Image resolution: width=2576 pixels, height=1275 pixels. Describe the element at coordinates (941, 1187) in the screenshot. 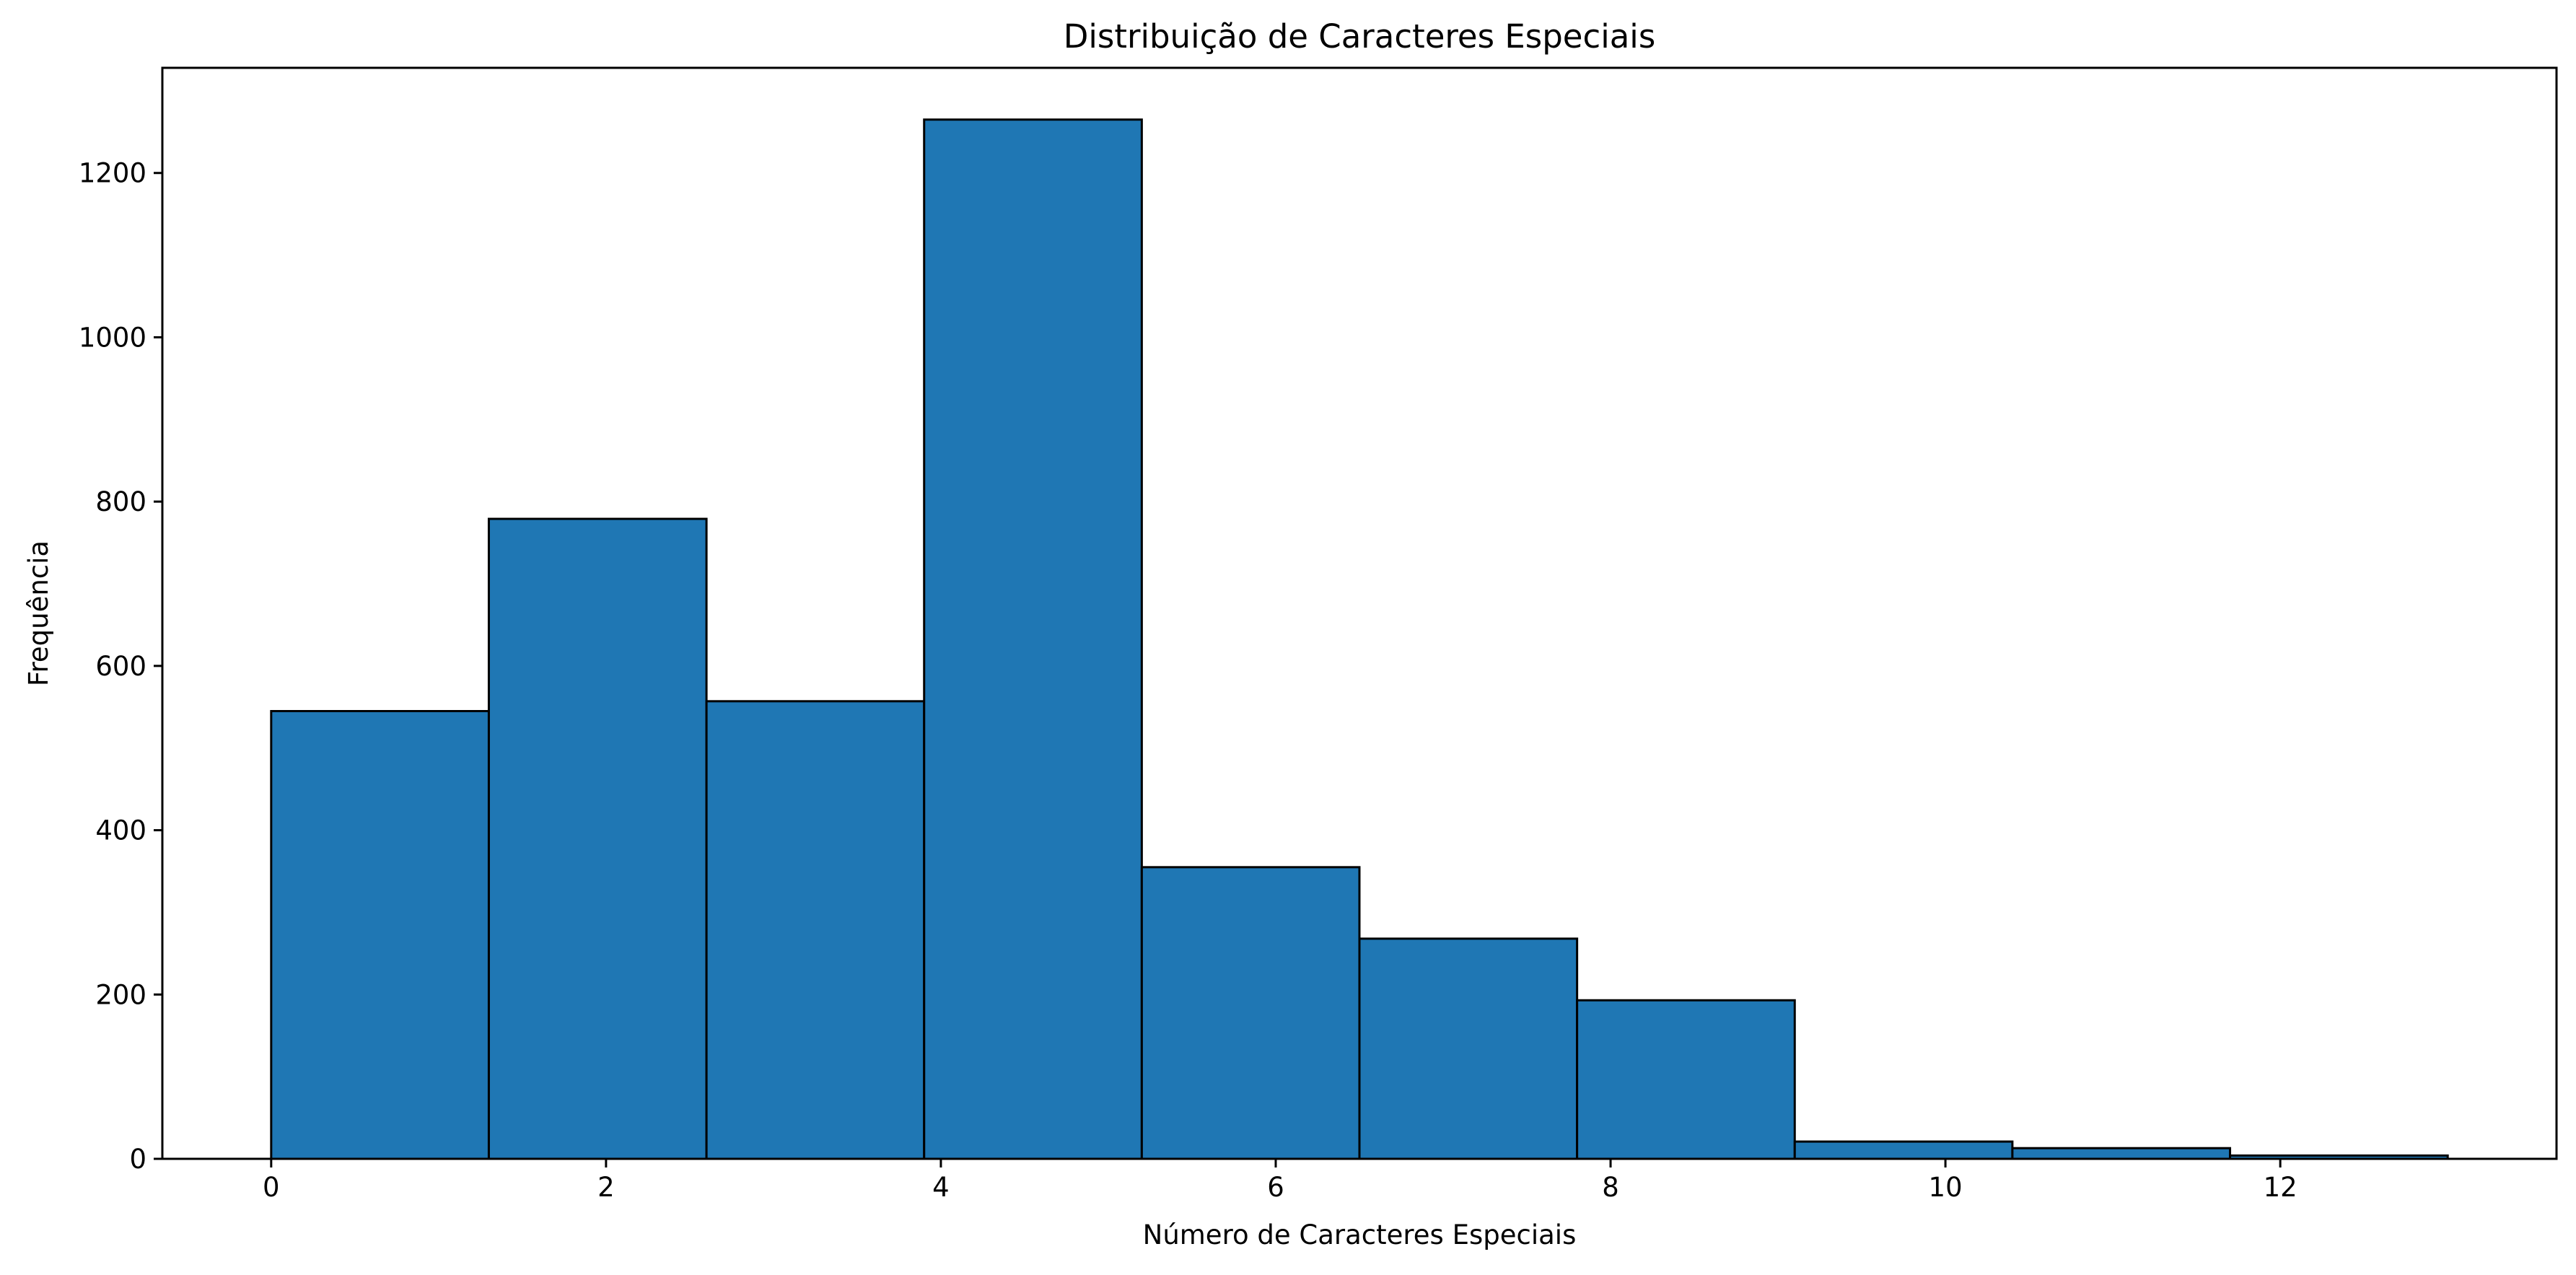

I see `x-tick-label: 4` at that location.